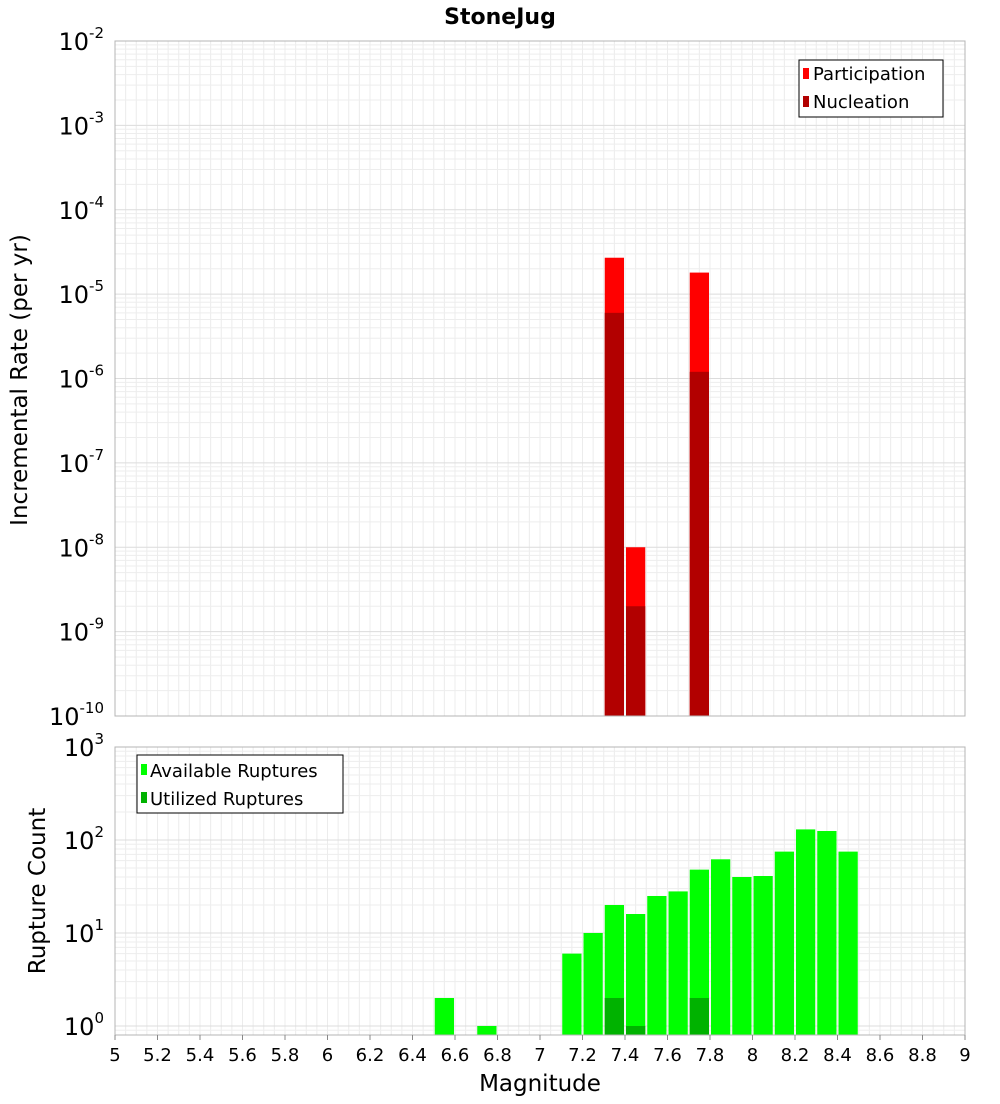 This screenshot has height=1104, width=1000. I want to click on x-tick-label: 9, so click(964, 1055).